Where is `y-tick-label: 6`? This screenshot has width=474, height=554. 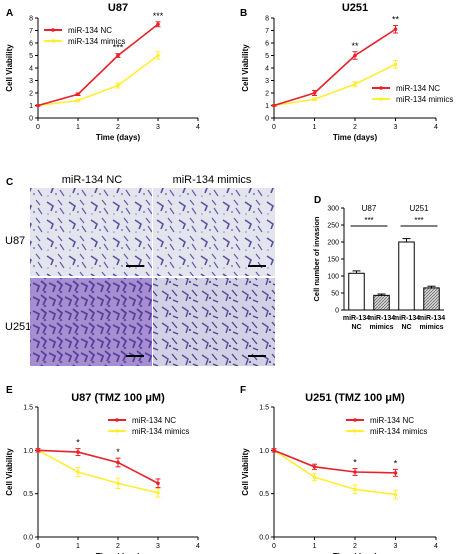
y-tick-label: 6 is located at coordinates (31, 44).